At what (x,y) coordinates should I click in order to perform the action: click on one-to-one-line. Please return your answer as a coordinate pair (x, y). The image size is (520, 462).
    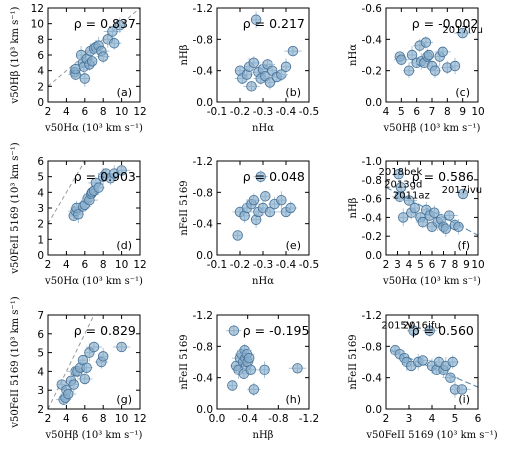
    Looking at the image, I should click on (94, 47).